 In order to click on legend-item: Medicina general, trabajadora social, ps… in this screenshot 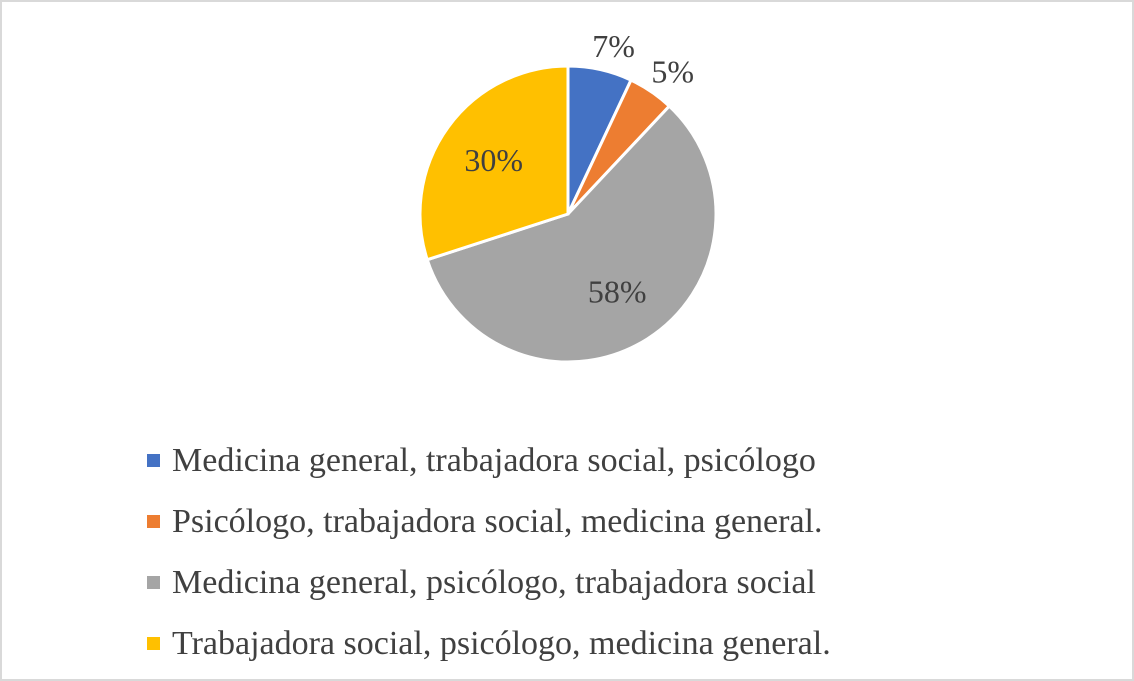, I will do `click(489, 460)`.